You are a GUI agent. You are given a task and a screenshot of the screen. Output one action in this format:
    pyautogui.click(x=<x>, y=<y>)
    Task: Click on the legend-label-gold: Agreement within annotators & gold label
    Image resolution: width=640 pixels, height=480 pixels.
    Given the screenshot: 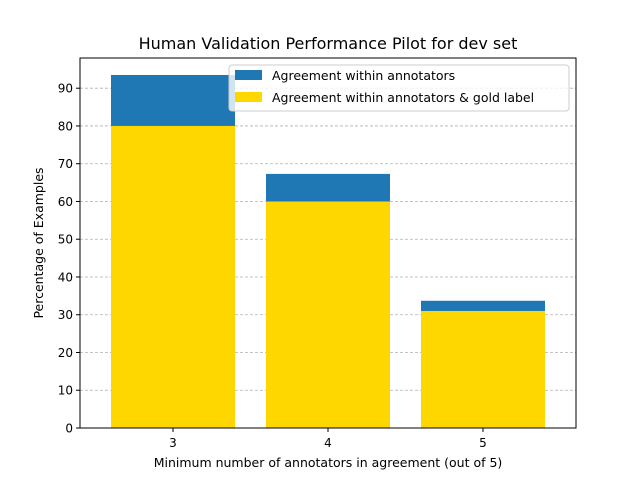 What is the action you would take?
    pyautogui.click(x=403, y=97)
    